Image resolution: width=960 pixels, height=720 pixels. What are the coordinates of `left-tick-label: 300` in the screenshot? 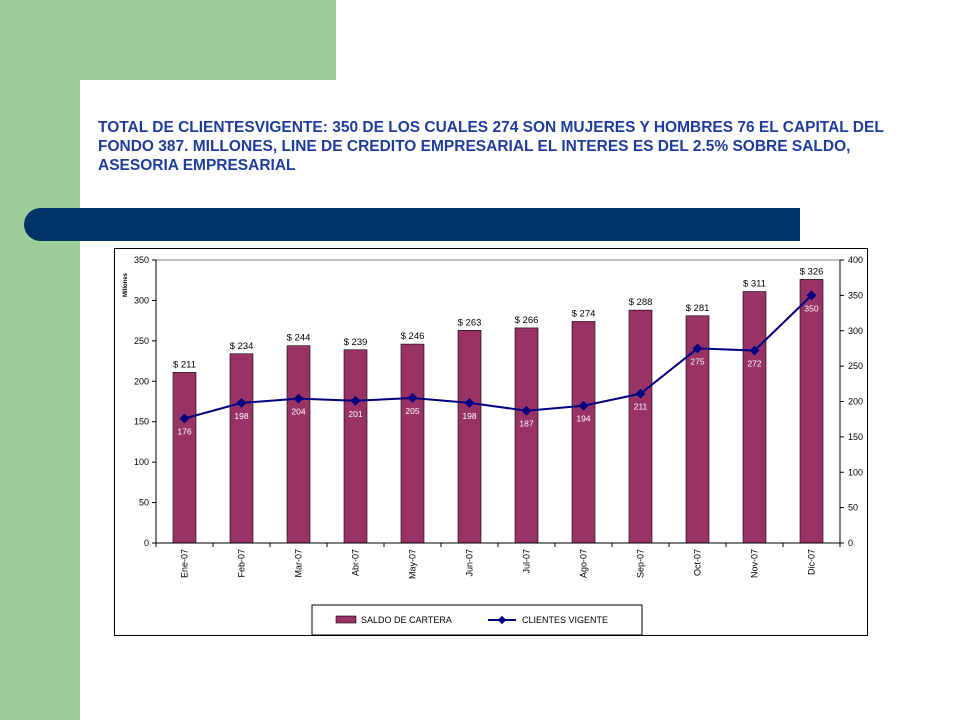 It's located at (141, 300).